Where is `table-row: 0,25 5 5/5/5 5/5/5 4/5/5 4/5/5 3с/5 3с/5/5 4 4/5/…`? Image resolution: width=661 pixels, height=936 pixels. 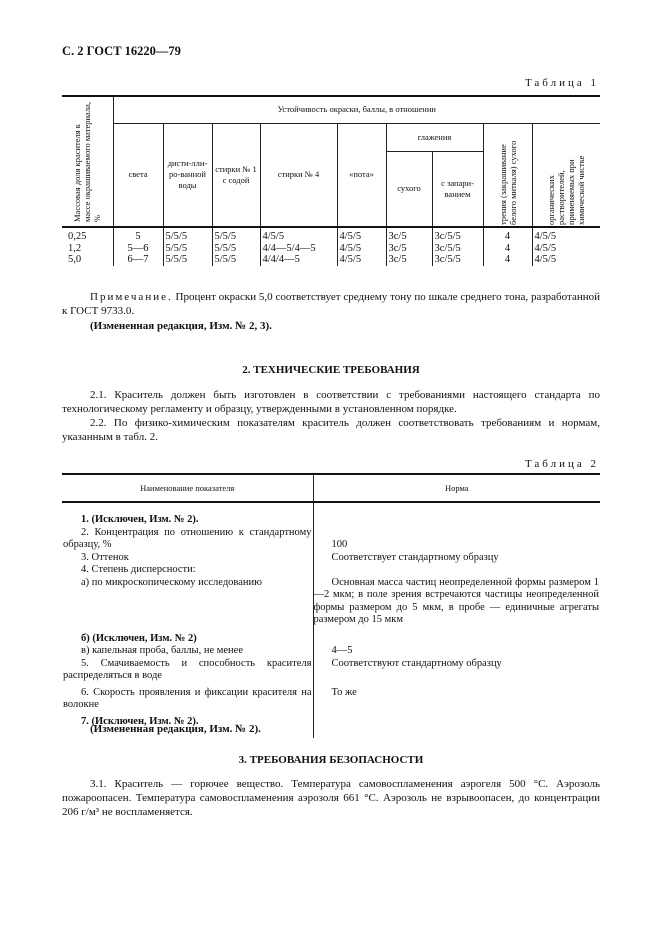
table-row: 0,25 5 5/5/5 5/5/5 4/5/5 4/5/5 3с/5 3с/5/5 4 4/5/… is located at coordinates (331, 235).